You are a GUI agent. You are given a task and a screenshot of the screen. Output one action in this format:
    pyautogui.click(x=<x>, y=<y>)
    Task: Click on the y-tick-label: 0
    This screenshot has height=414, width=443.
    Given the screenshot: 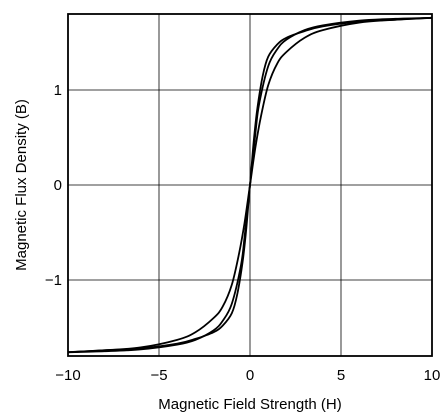 What is the action you would take?
    pyautogui.click(x=58, y=185)
    